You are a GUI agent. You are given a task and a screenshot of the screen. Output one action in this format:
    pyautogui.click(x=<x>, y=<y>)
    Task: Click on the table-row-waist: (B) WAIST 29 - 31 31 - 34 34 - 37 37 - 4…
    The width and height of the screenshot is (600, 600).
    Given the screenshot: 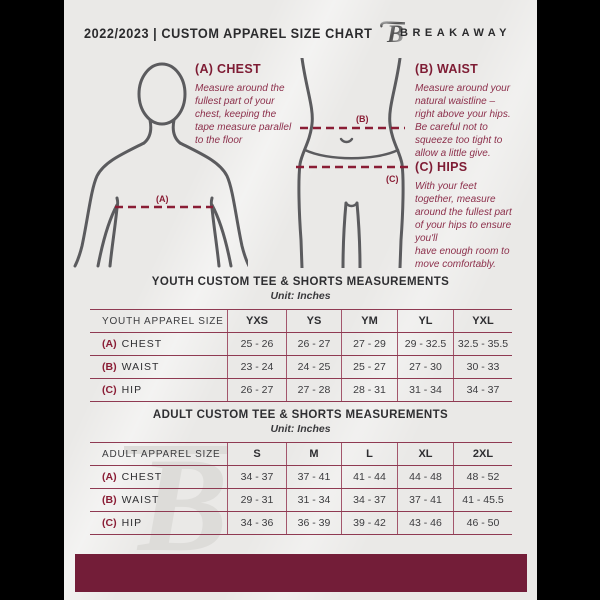 What is the action you would take?
    pyautogui.click(x=301, y=500)
    